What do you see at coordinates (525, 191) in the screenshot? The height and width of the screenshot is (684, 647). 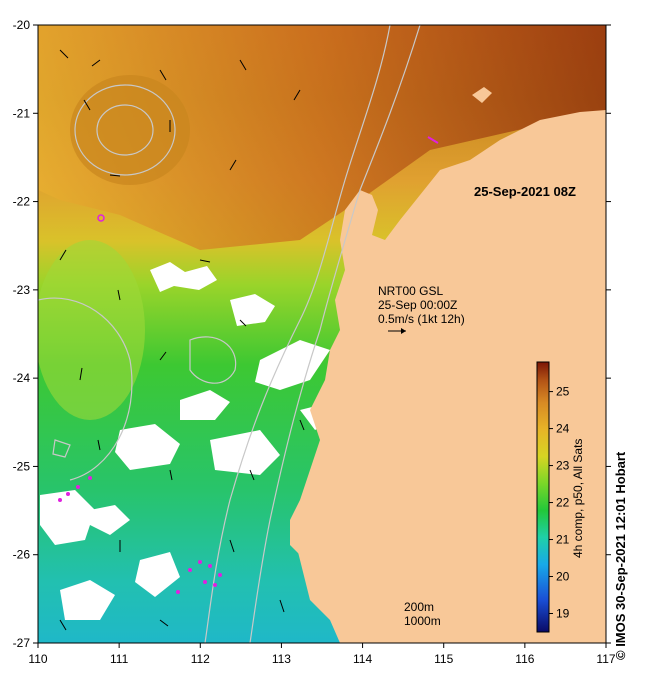 I see `timestamp: 25-Sep-2021 08Z` at bounding box center [525, 191].